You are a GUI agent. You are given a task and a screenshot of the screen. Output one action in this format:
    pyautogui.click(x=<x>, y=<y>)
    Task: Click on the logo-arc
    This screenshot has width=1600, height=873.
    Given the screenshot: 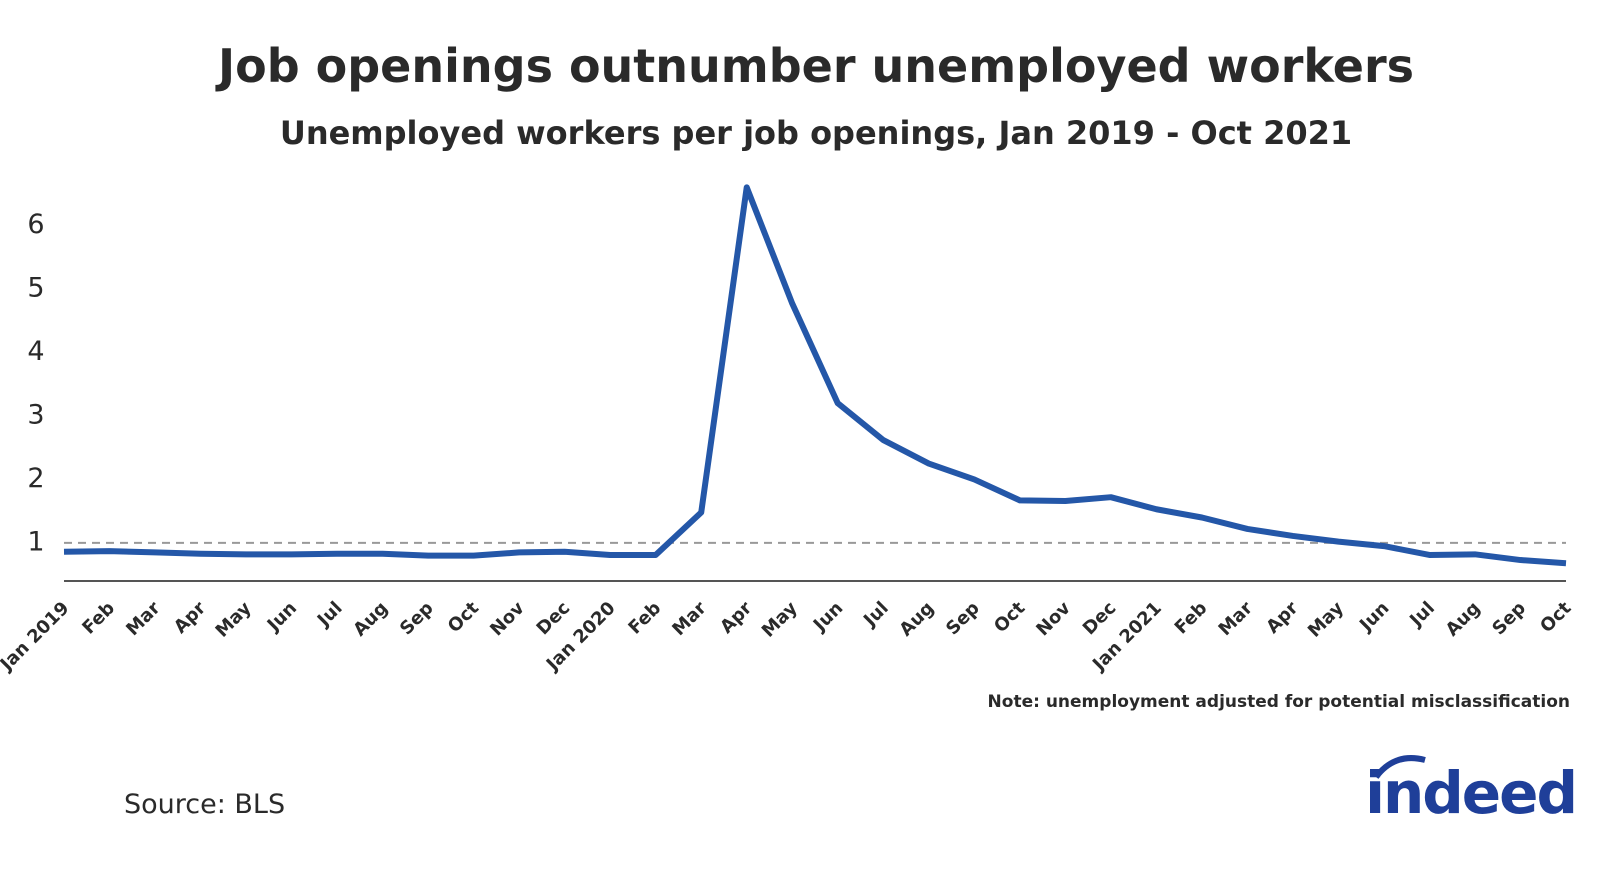 What is the action you would take?
    pyautogui.click(x=1399, y=767)
    